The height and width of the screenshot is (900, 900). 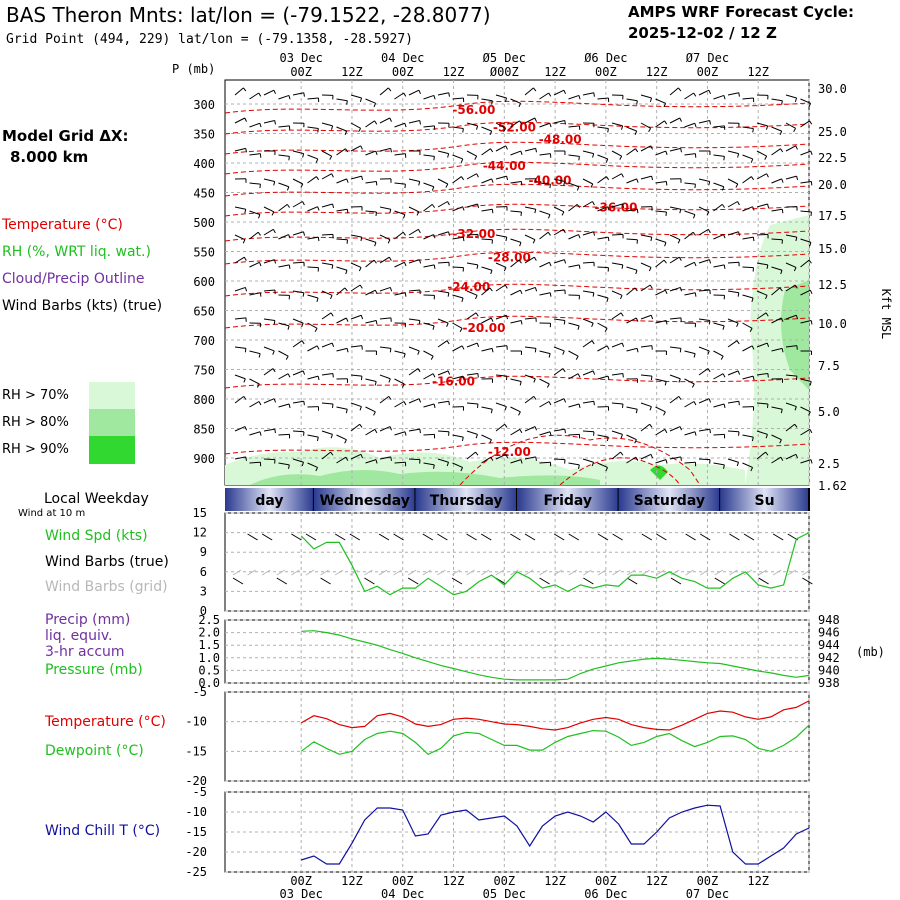 What do you see at coordinates (517, 190) in the screenshot?
I see `isotherm` at bounding box center [517, 190].